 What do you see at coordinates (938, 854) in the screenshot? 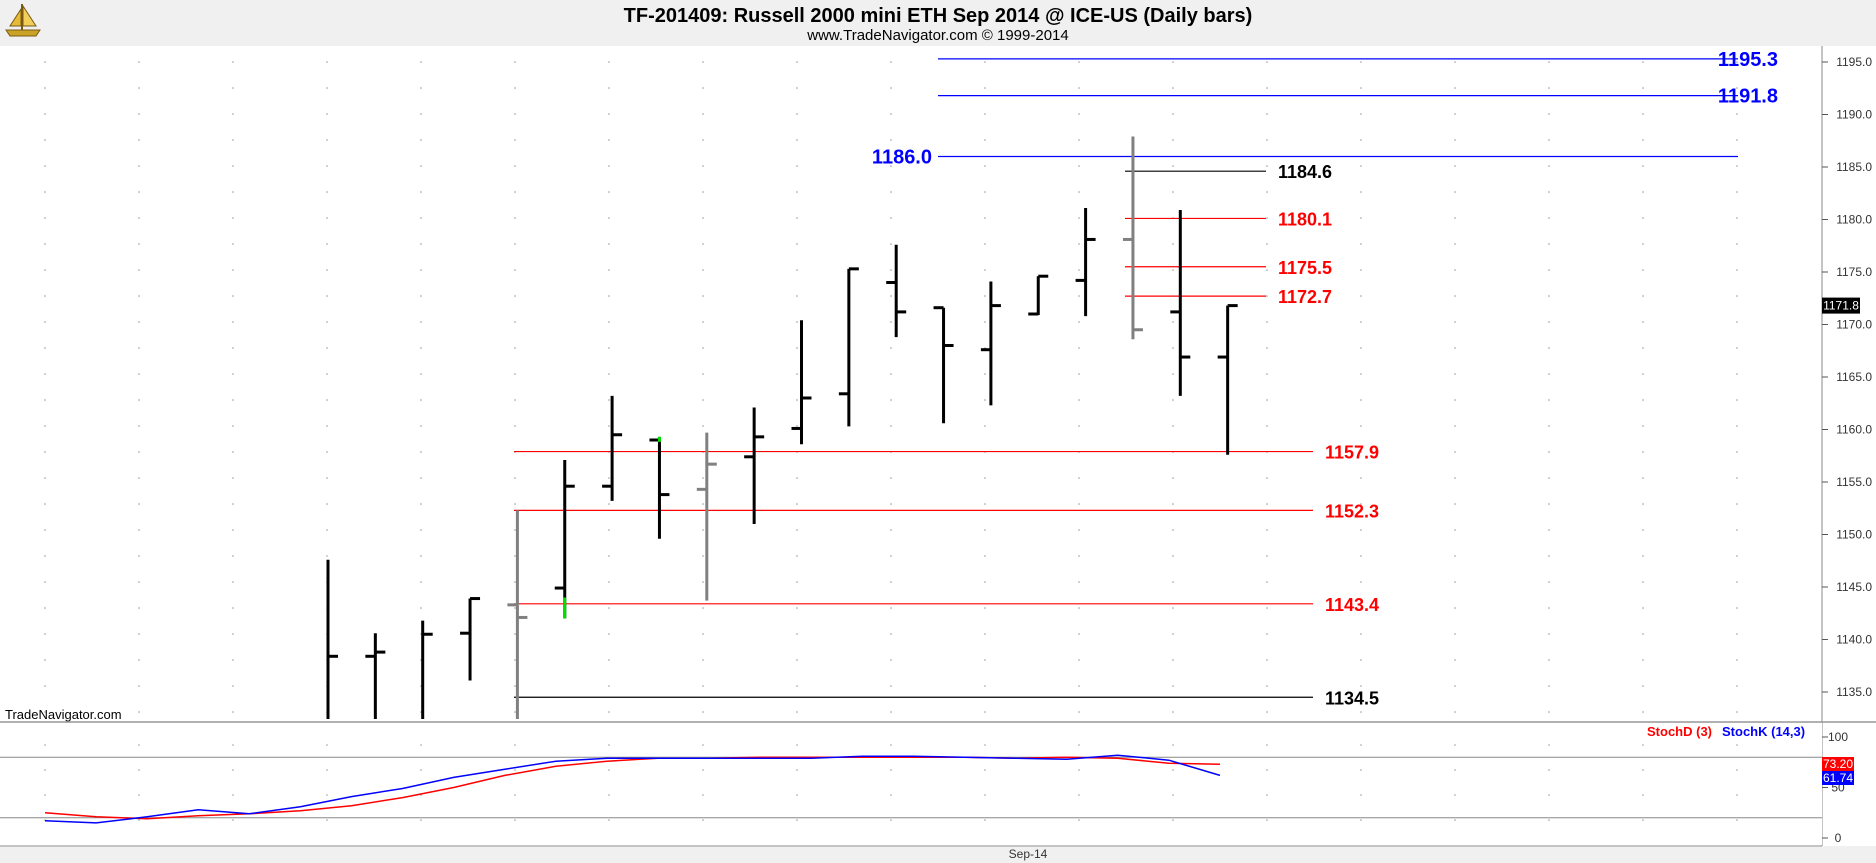
I see `time-axis` at bounding box center [938, 854].